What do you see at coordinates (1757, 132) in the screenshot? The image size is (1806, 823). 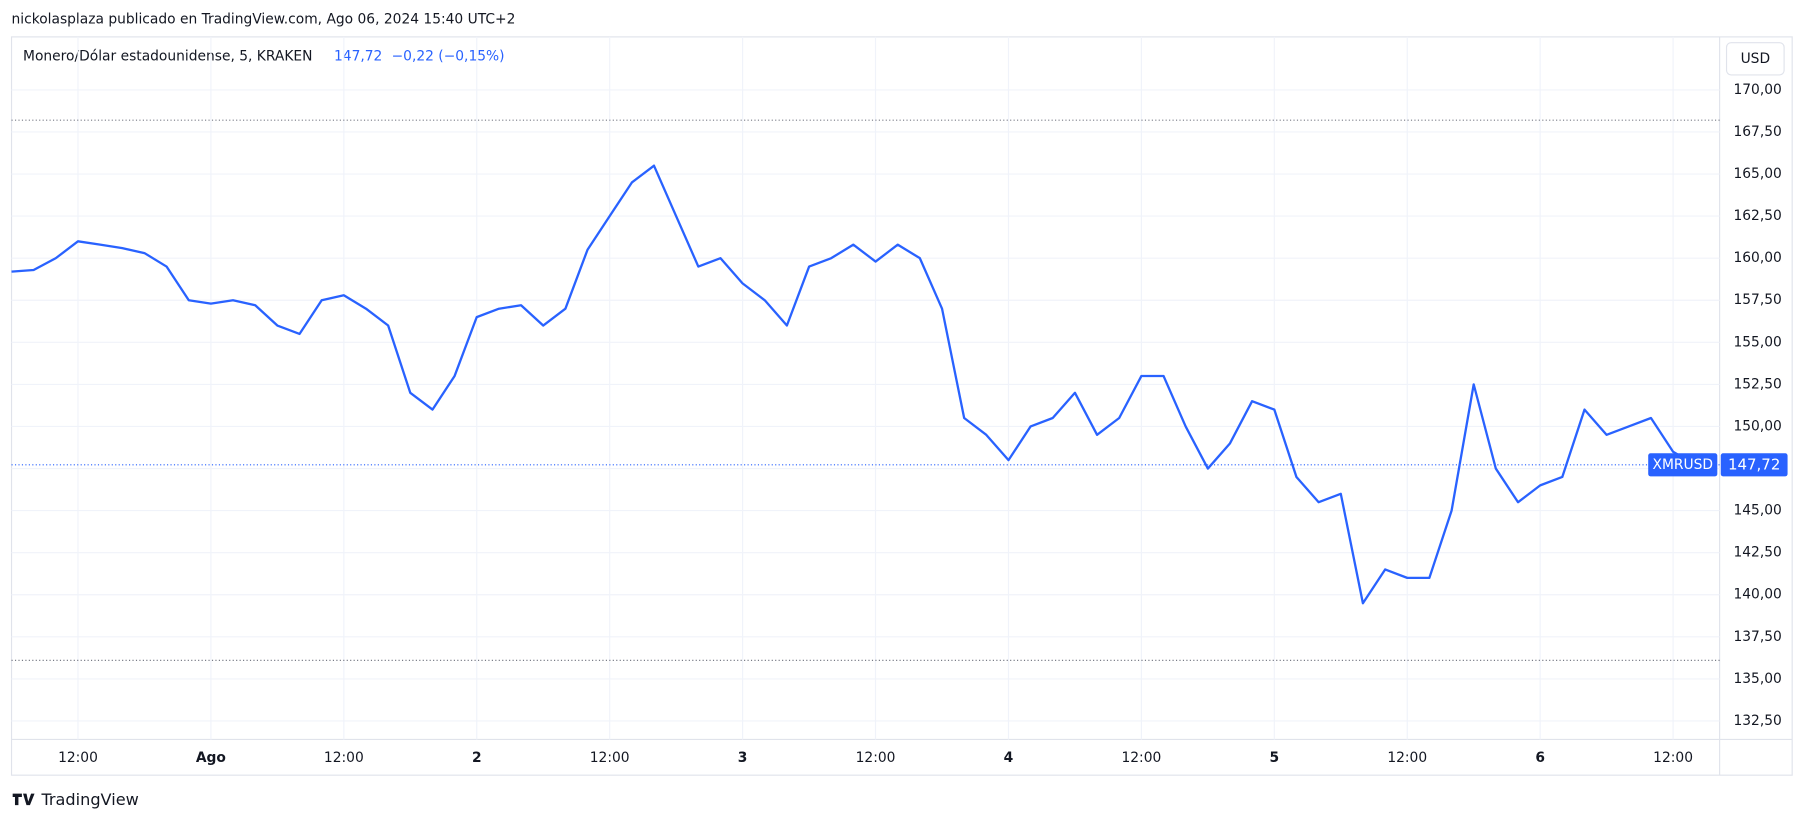 I see `y-tick-label: 167,50` at bounding box center [1757, 132].